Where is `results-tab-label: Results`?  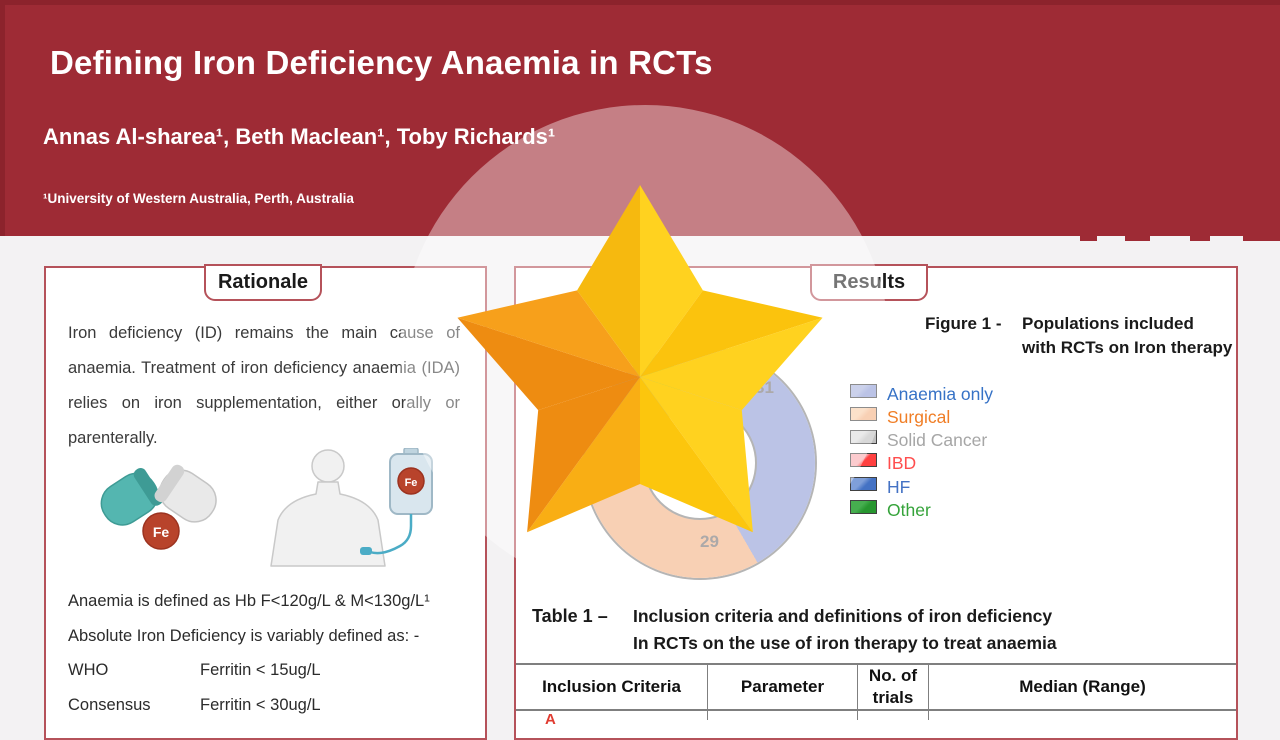 results-tab-label: Results is located at coordinates (869, 282).